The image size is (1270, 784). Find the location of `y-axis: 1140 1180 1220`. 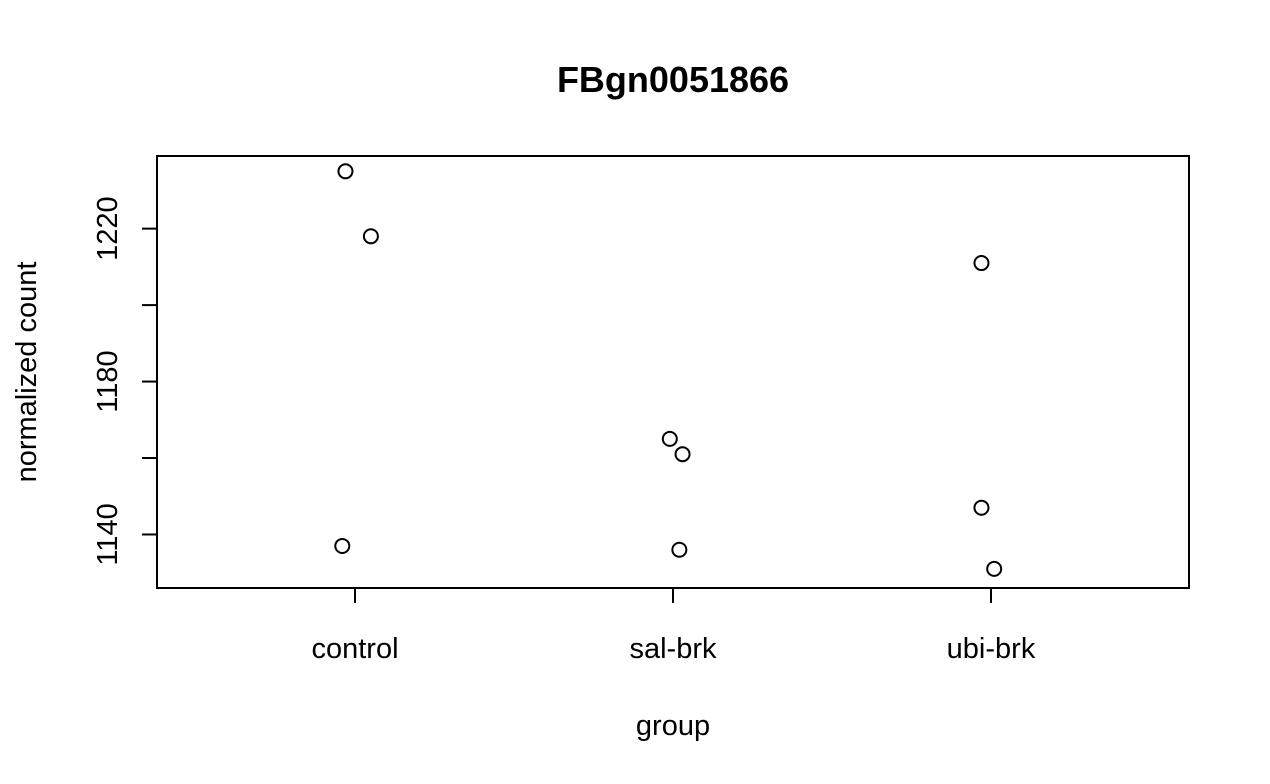

y-axis: 1140 1180 1220 is located at coordinates (124, 381).